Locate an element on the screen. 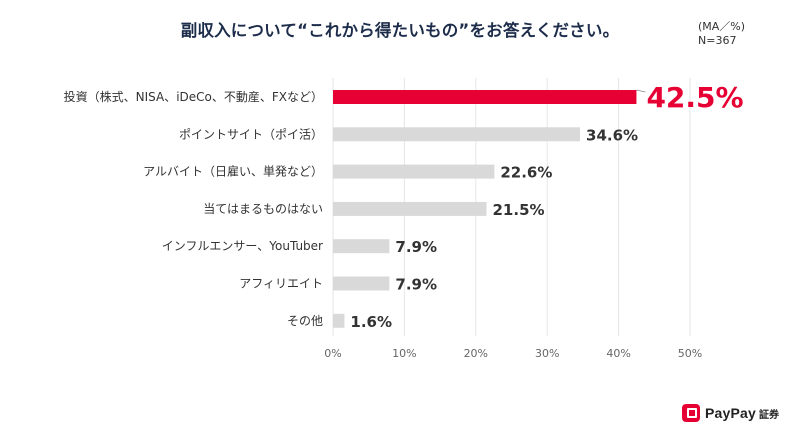 This screenshot has width=800, height=437. value-label: 42.5% is located at coordinates (694, 97).